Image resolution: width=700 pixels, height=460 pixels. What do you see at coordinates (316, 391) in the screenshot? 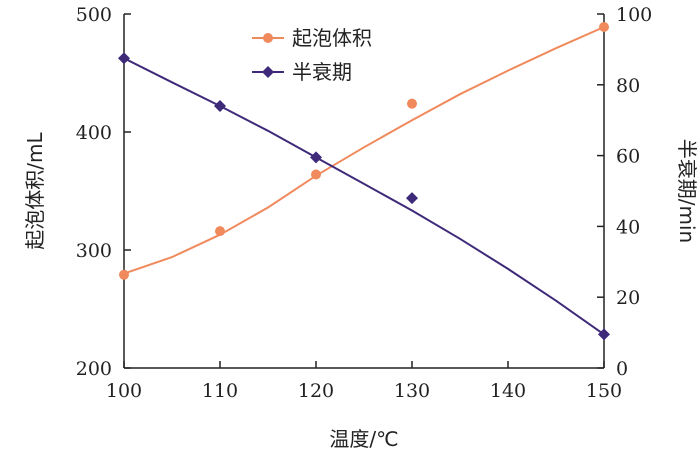
I see `x-tick-label: 120` at bounding box center [316, 391].